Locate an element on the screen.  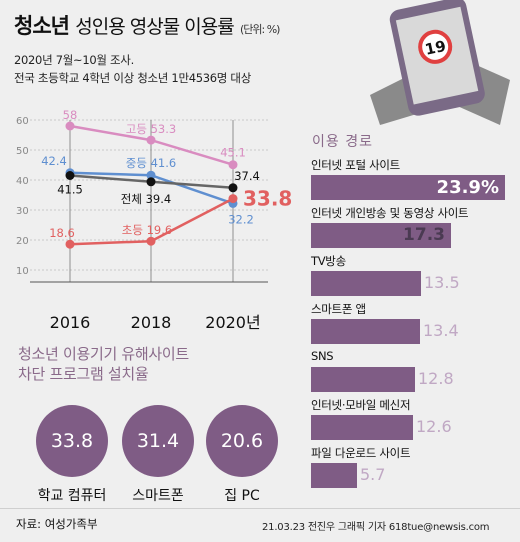
route-value: 12.6 is located at coordinates (434, 426).